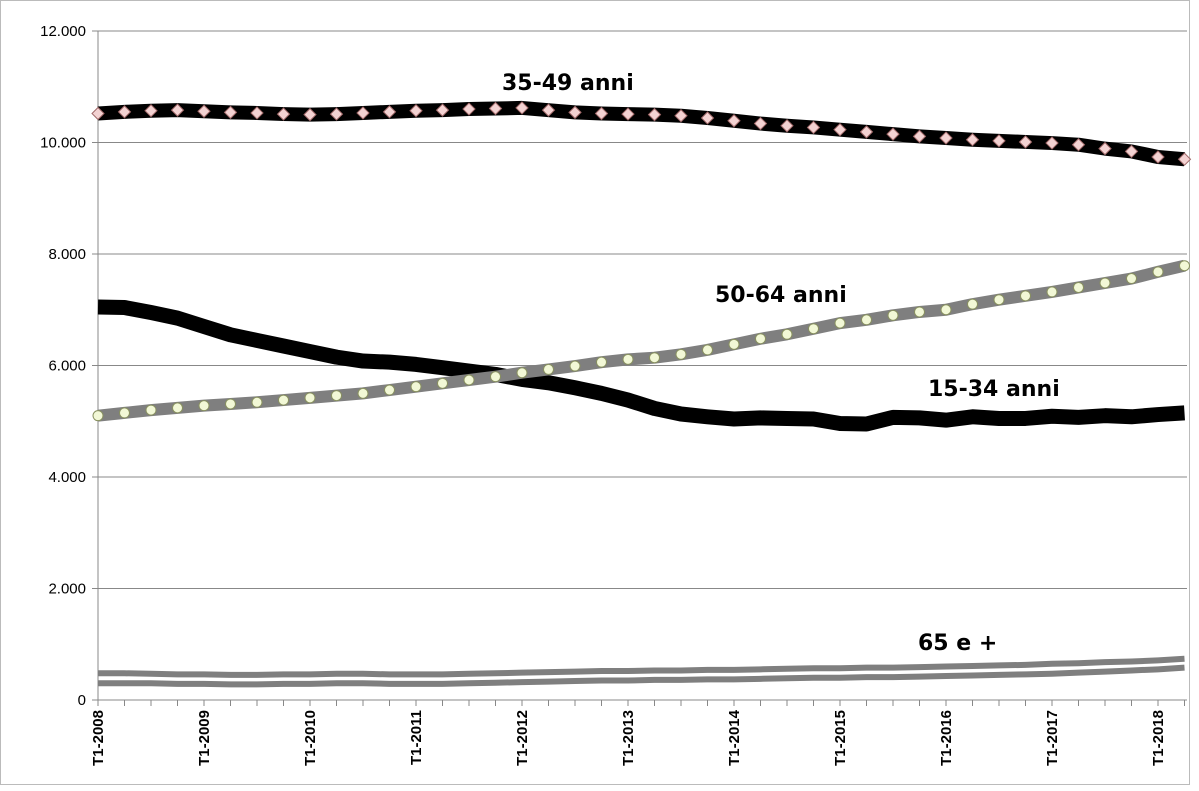 Image resolution: width=1199 pixels, height=791 pixels. Describe the element at coordinates (67, 477) in the screenshot. I see `y-tick-label: 4.000` at that location.